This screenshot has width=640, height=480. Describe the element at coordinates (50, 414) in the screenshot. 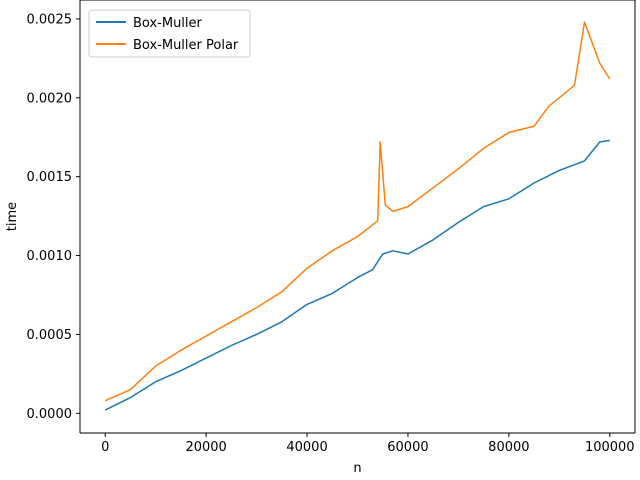

I see `y-tick-label: 0.0000` at that location.